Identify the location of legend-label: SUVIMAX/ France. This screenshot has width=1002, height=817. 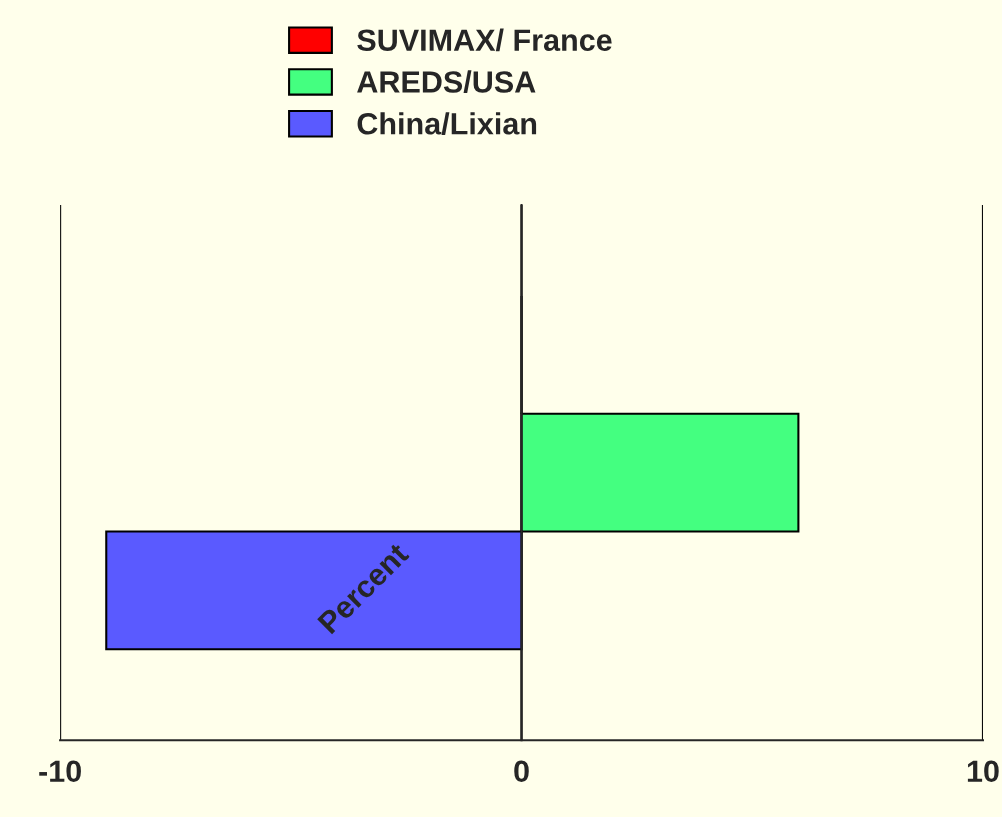
(484, 40).